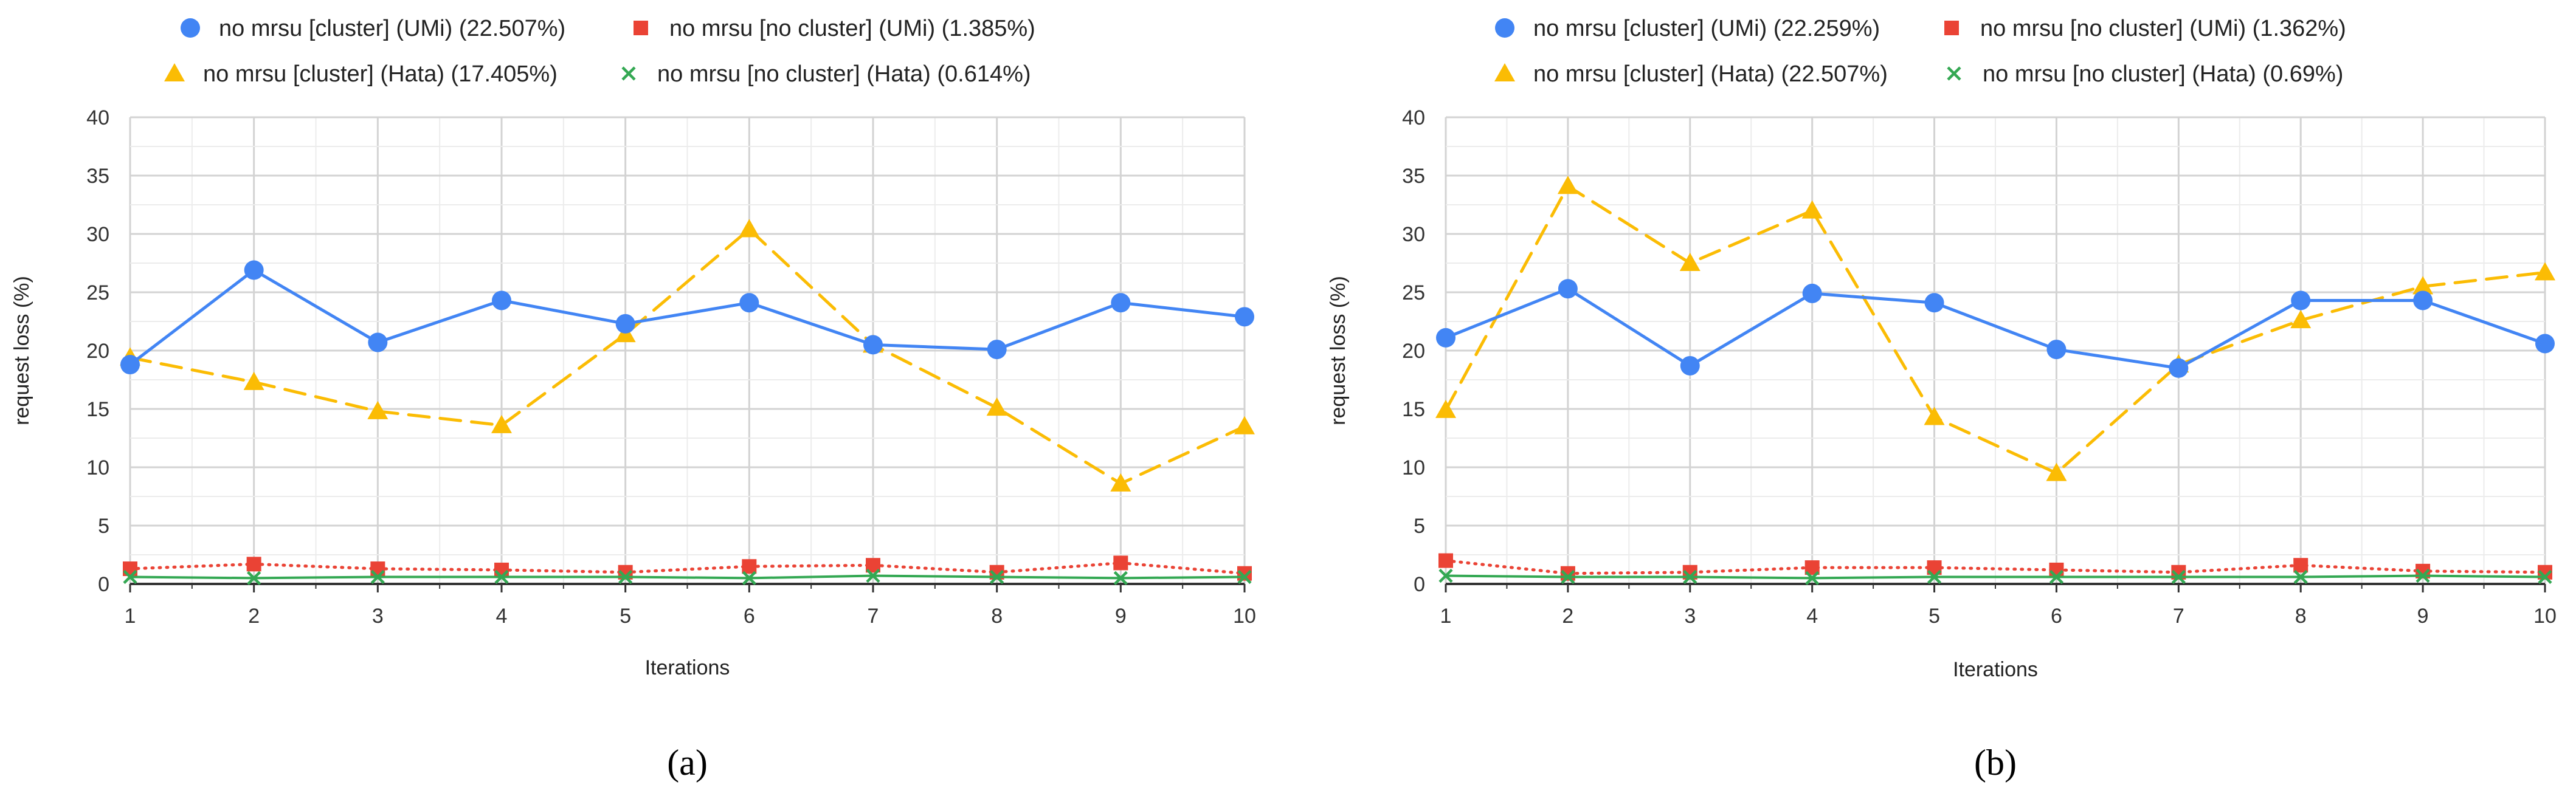 The width and height of the screenshot is (2576, 796). I want to click on y-tick-label: 40, so click(98, 117).